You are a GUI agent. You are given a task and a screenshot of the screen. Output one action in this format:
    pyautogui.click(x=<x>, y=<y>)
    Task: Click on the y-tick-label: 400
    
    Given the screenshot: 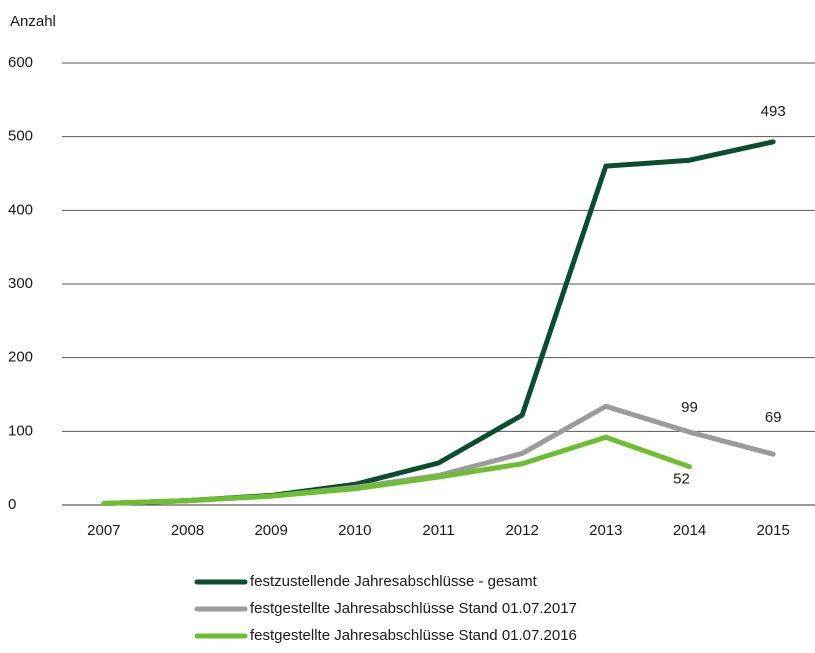 What is the action you would take?
    pyautogui.click(x=20, y=209)
    